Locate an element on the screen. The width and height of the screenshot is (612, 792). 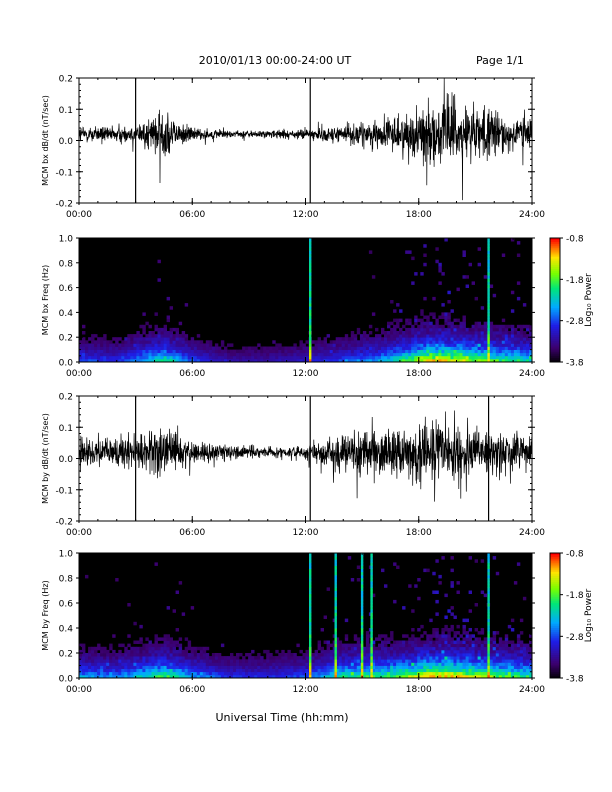
colorbar-title: Log₁₀ Power is located at coordinates (589, 300).